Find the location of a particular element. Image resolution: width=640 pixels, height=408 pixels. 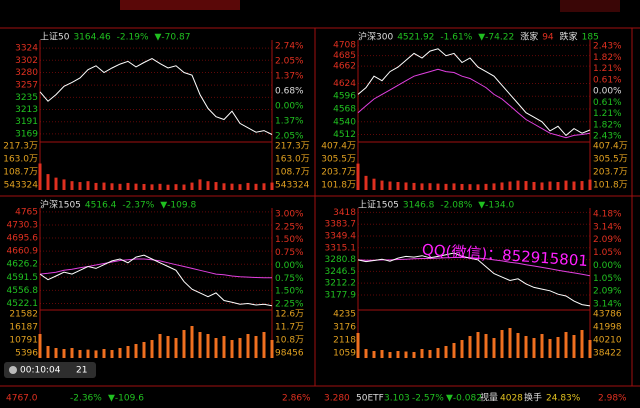

strip-text: 3.103 is located at coordinates (397, 399).